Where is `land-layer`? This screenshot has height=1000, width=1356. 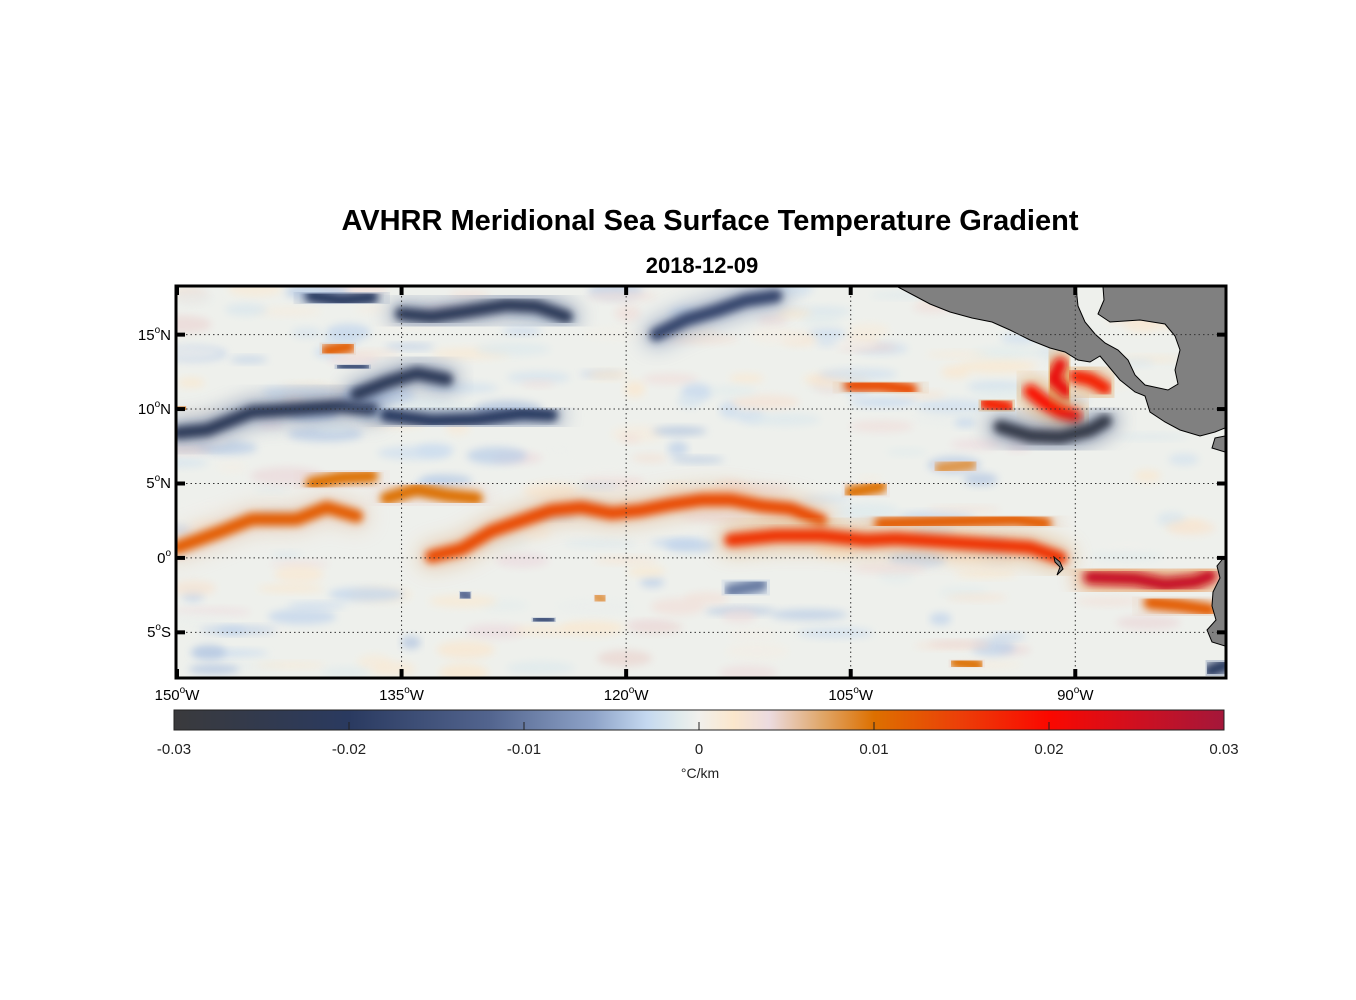 land-layer is located at coordinates (1061, 467).